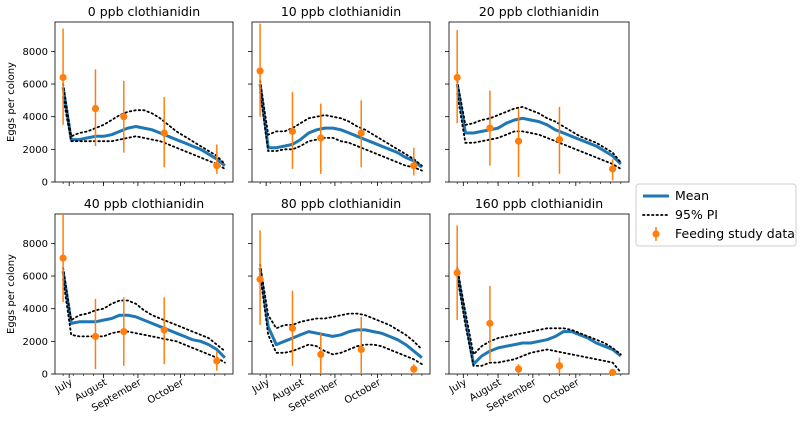  What do you see at coordinates (696, 214) in the screenshot?
I see `legend-label-pi: 95% PI` at bounding box center [696, 214].